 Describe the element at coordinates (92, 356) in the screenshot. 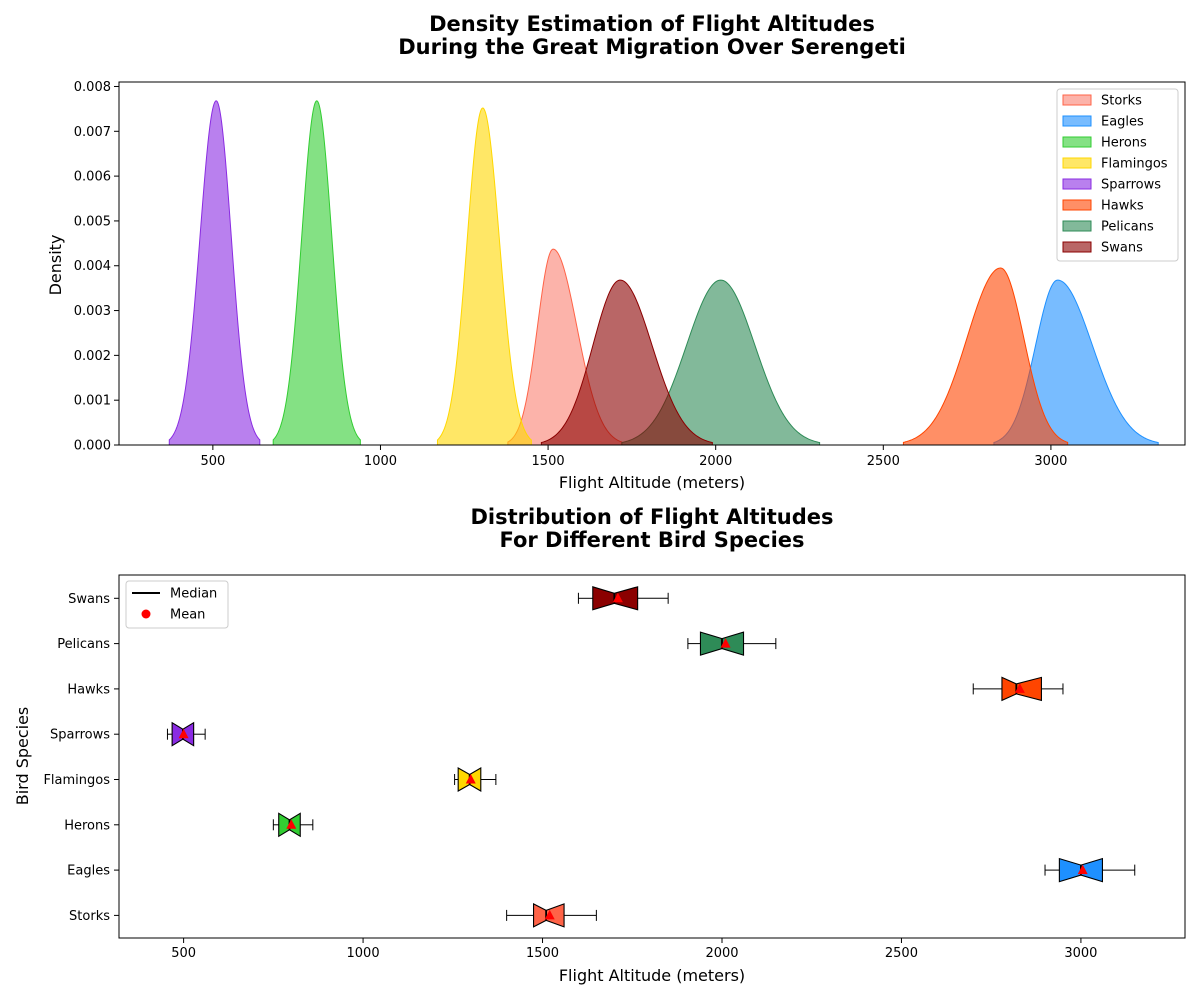

I see `density-y-tick-label: 0.002` at that location.